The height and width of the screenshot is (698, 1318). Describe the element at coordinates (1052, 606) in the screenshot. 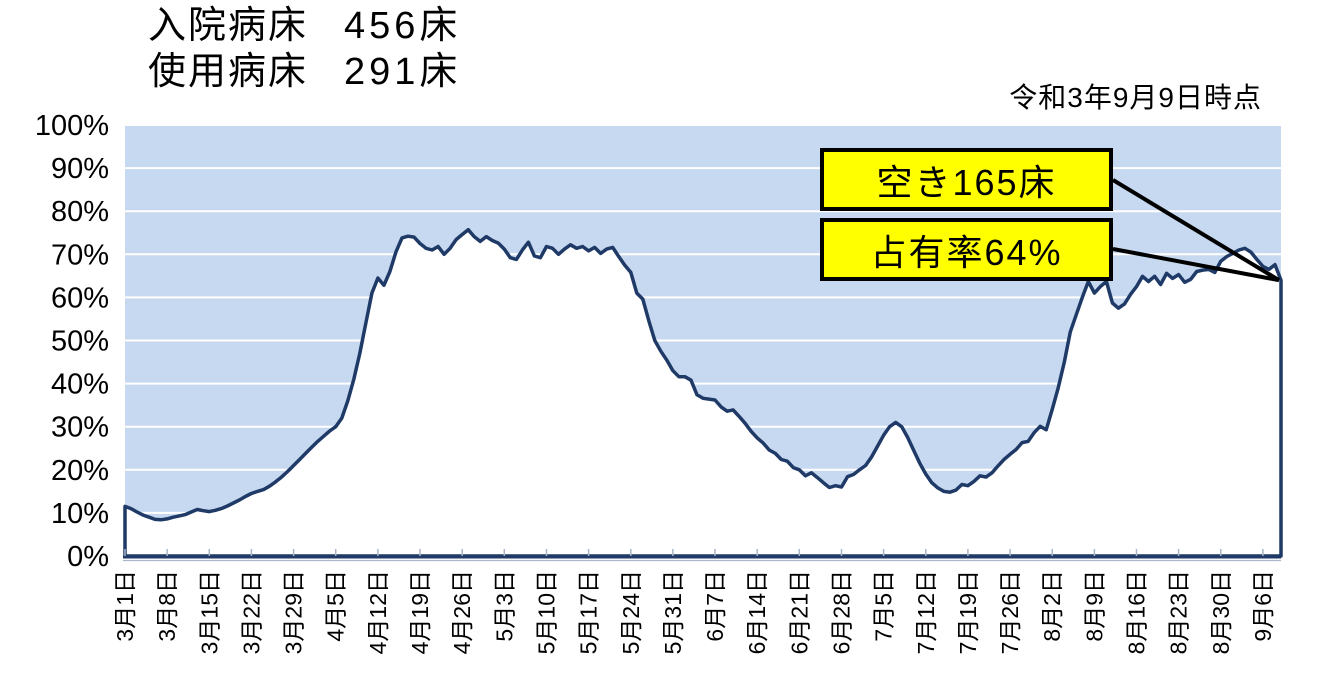

I see `x-tick-label: 8月2日` at that location.